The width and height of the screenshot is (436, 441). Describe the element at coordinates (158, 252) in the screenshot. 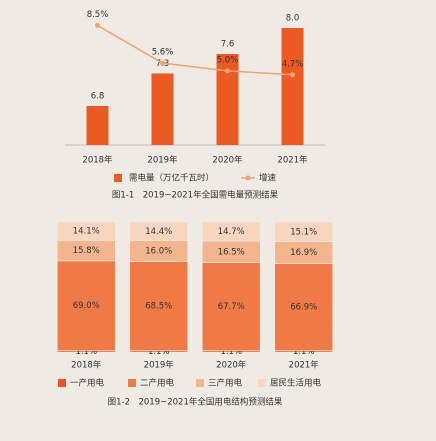

I see `value-label: 16.0%` at that location.